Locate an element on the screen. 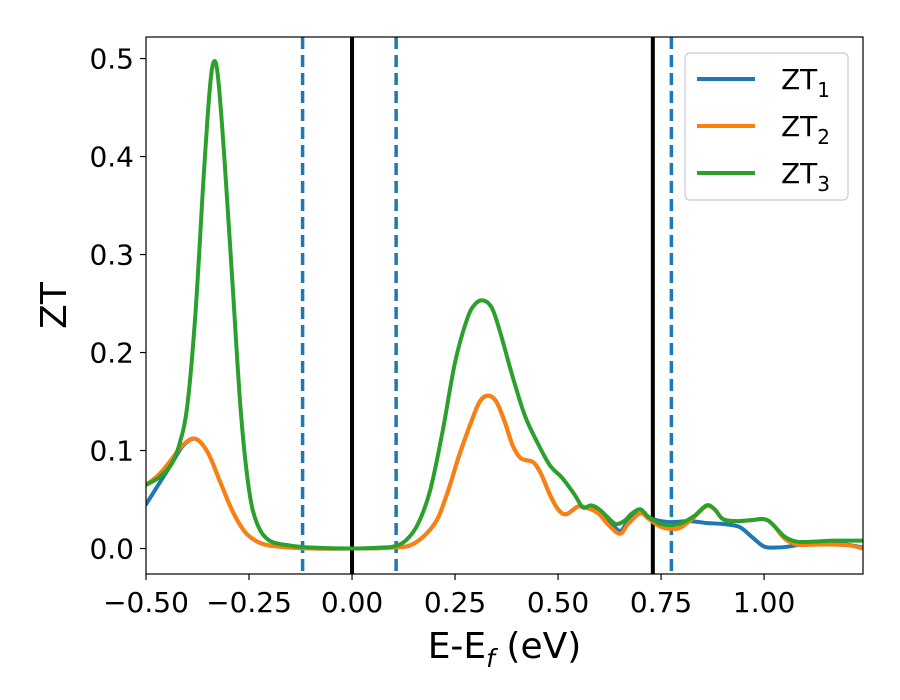 This screenshot has height=700, width=900. x-tick-label: 0.00 is located at coordinates (352, 602).